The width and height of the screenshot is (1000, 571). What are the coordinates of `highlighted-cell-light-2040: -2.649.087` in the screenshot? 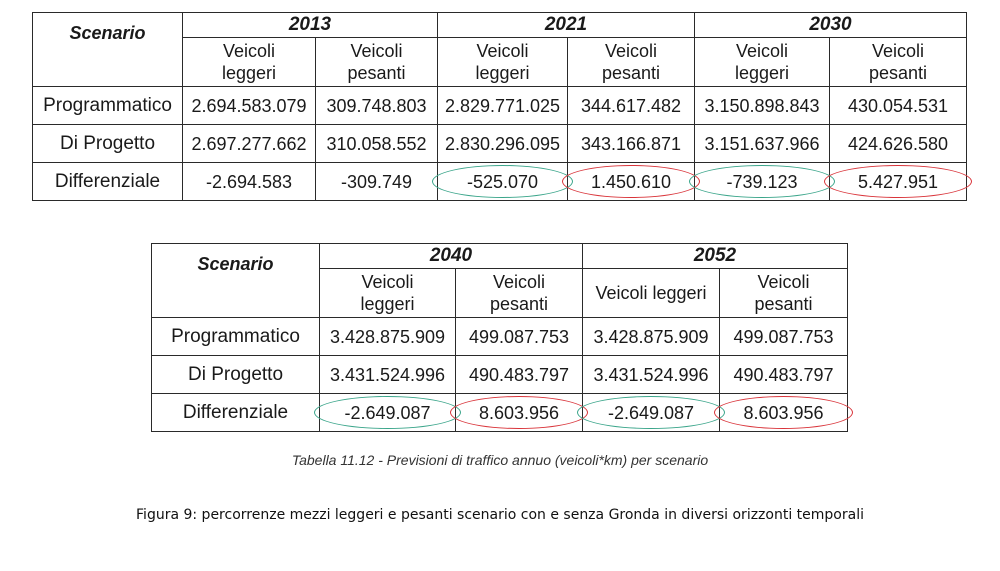 It's located at (387, 412).